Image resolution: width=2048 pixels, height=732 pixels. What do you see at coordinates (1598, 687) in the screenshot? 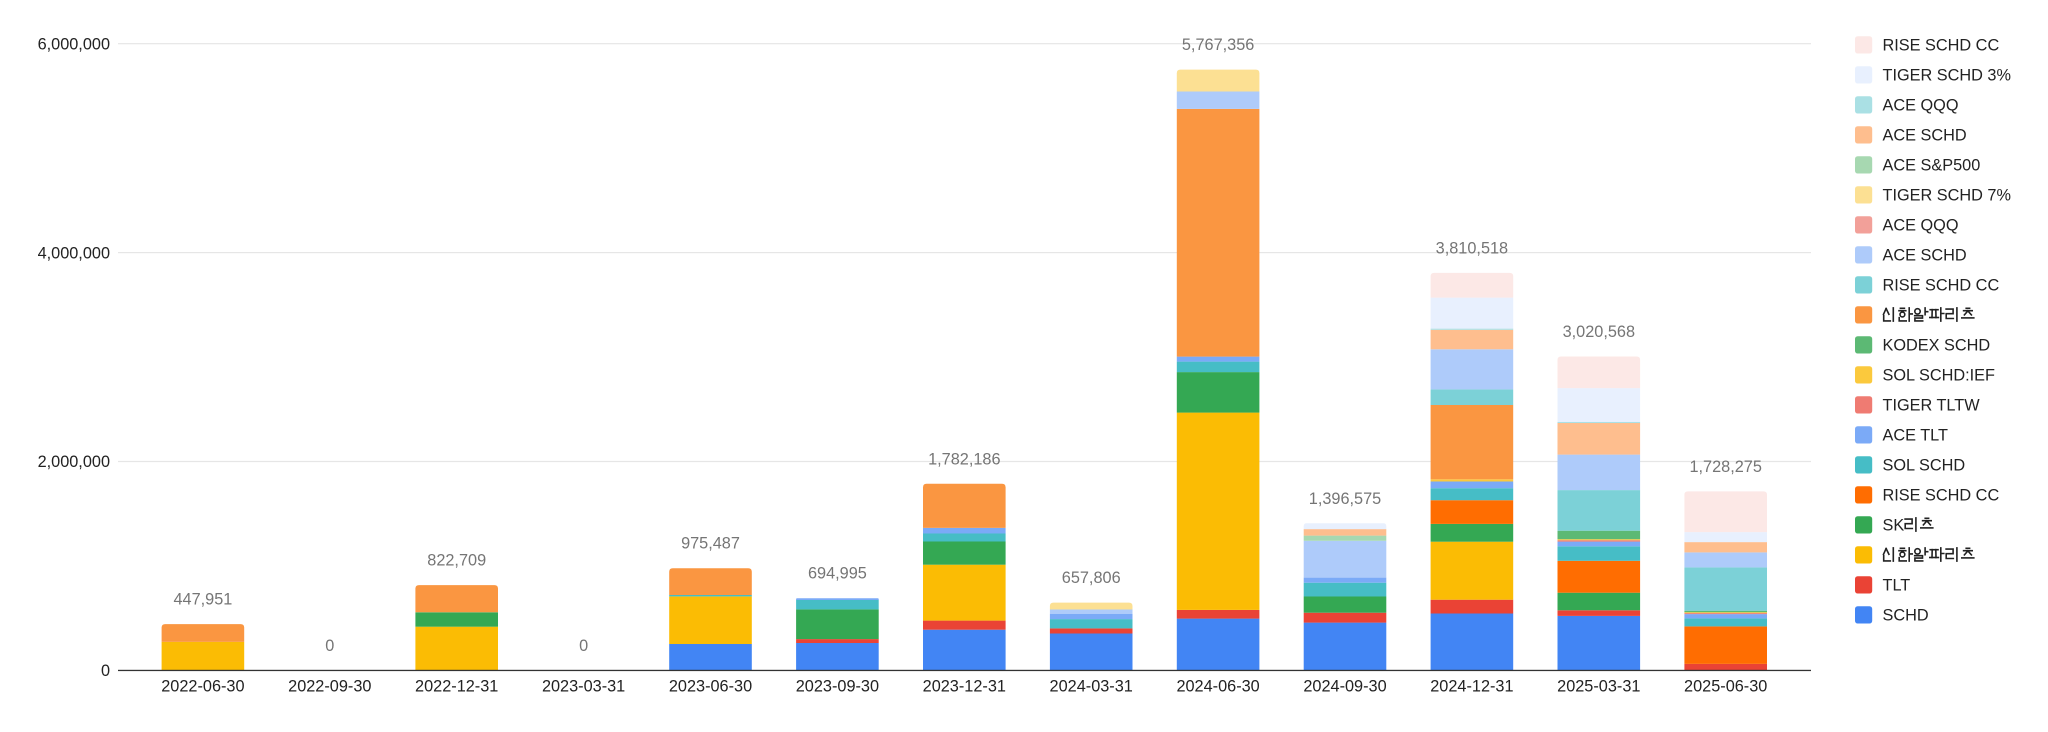
I see `svg-text: 2025-03-31` at bounding box center [1598, 687].